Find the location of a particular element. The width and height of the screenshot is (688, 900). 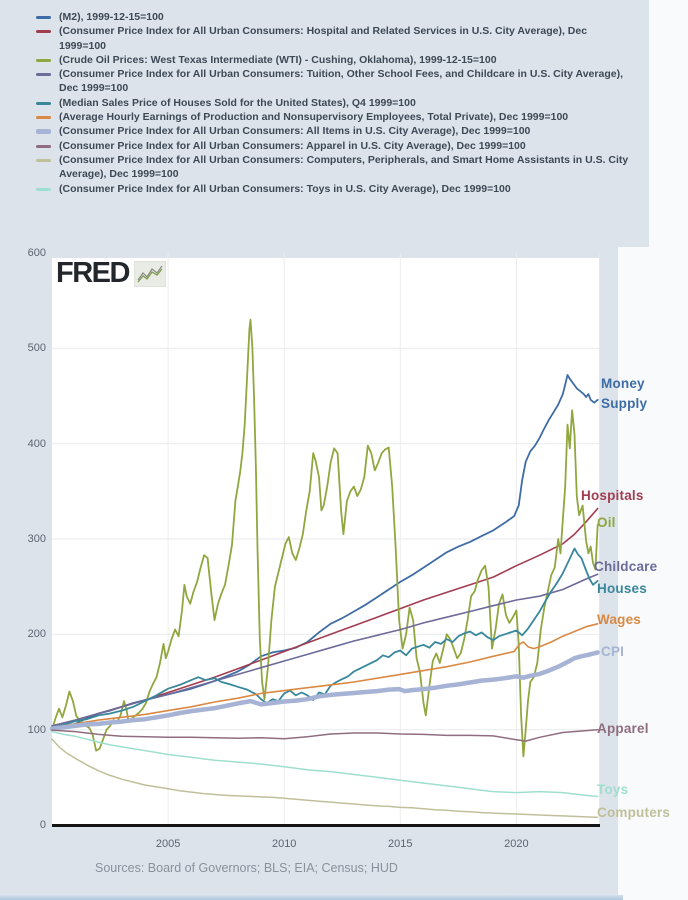

series-end-label-hospitals: Hospitals is located at coordinates (612, 495).